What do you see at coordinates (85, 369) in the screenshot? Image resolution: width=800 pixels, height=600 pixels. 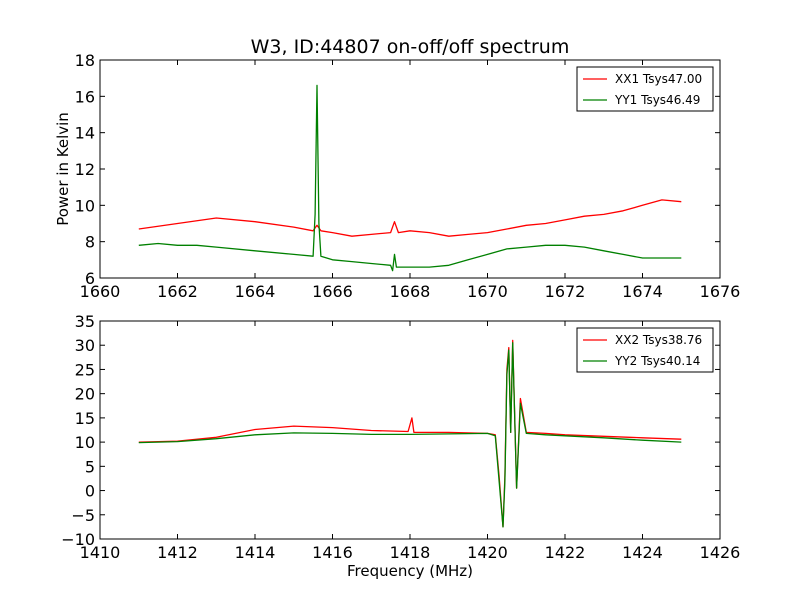 I see `y-tick-label: 25` at bounding box center [85, 369].